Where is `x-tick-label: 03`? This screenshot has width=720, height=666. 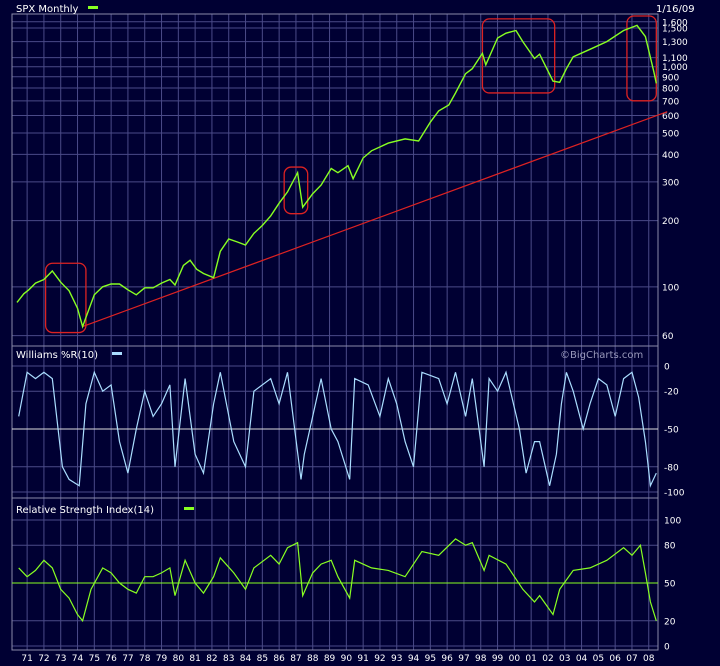 x-tick-label: 03 is located at coordinates (564, 659).